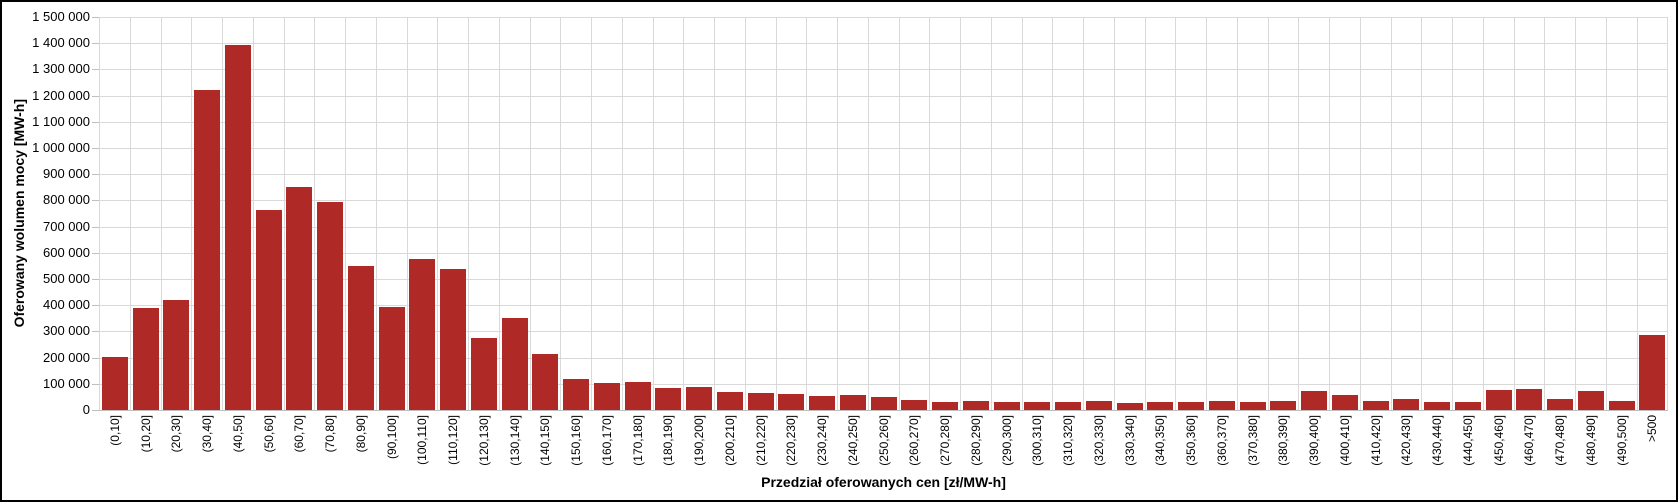  I want to click on x-tick-label: (350,360], so click(1191, 440).